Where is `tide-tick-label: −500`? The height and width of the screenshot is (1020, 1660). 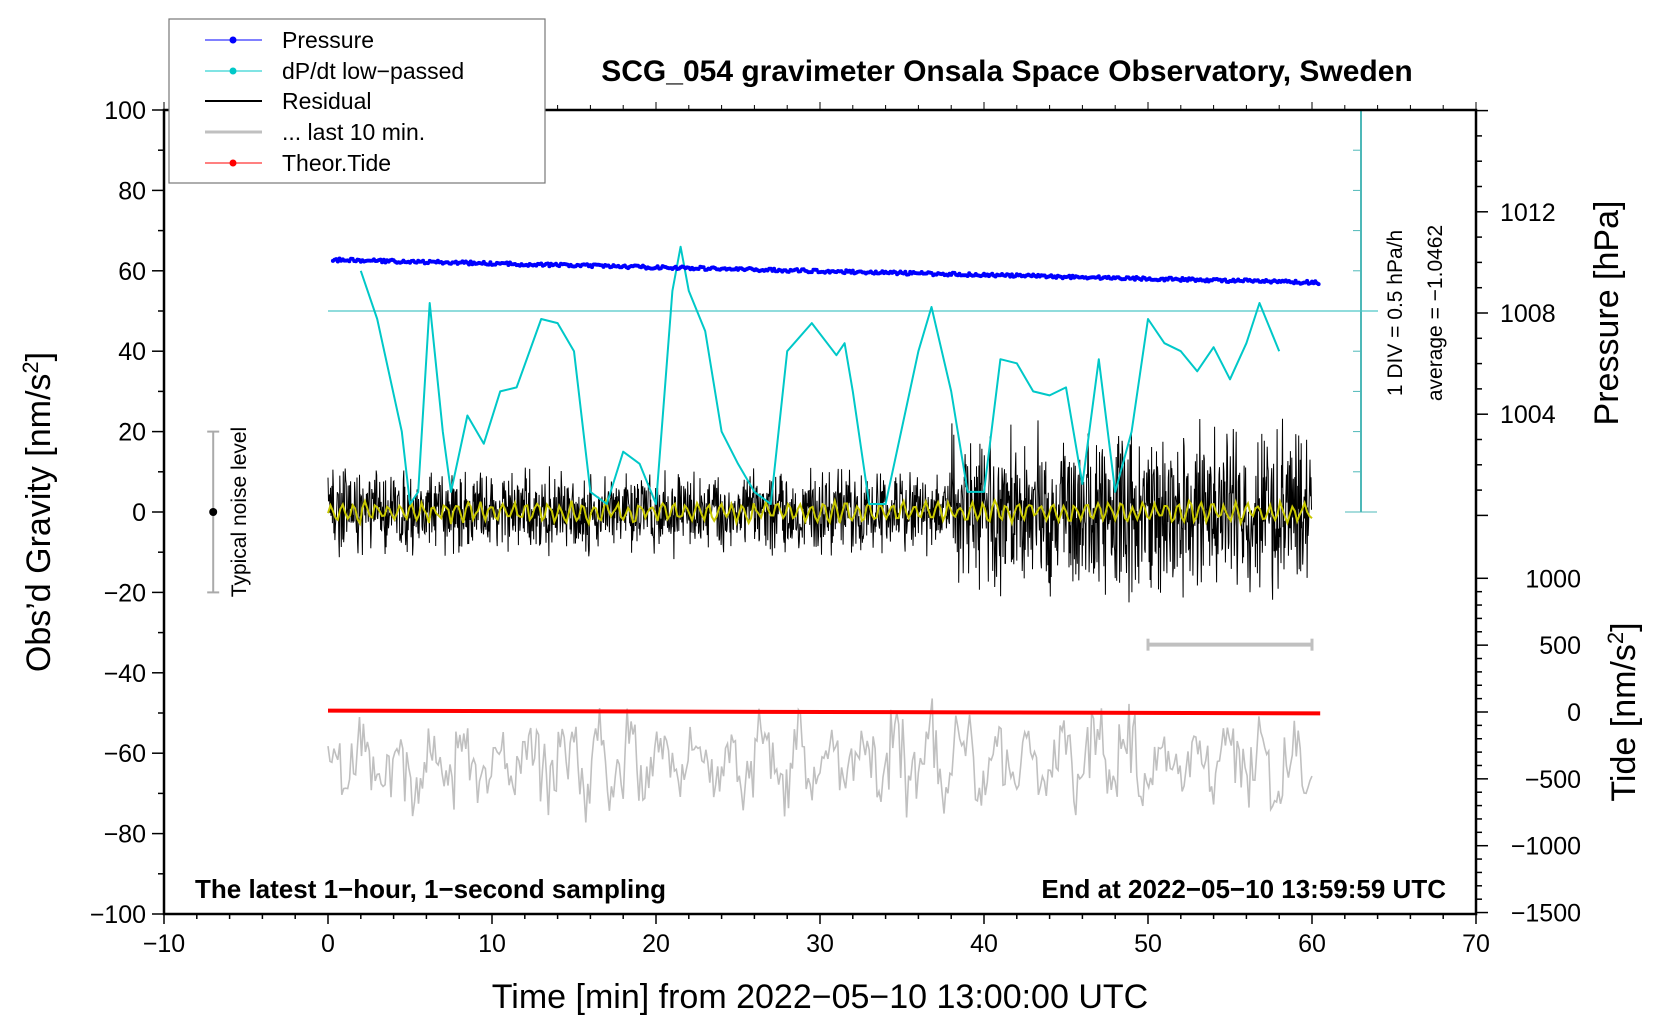 tide-tick-label: −500 is located at coordinates (1553, 780).